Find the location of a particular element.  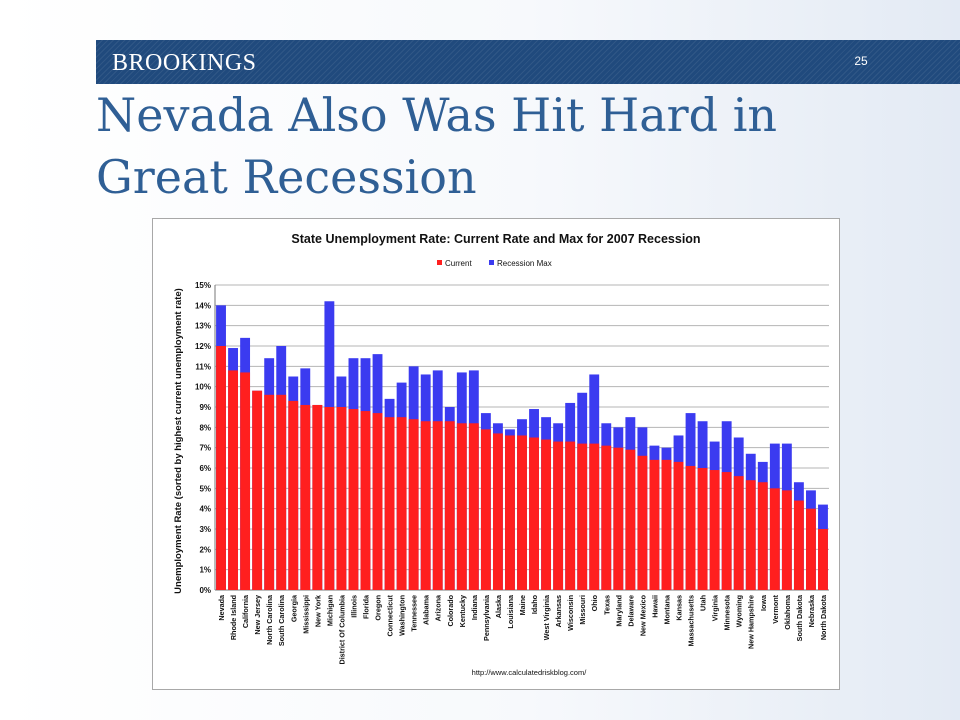

x-tick-label: North Carolina is located at coordinates (269, 619).